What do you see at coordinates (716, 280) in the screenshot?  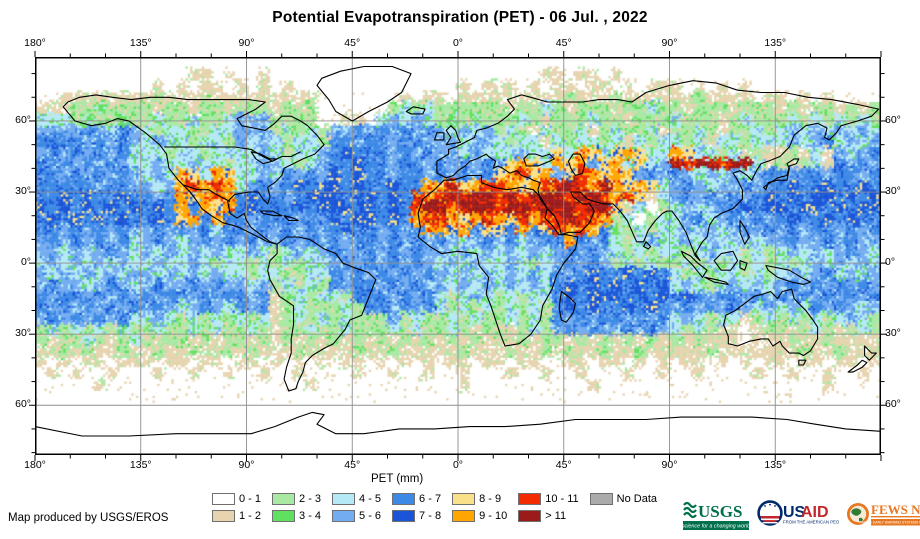 I see `coastline-jv` at bounding box center [716, 280].